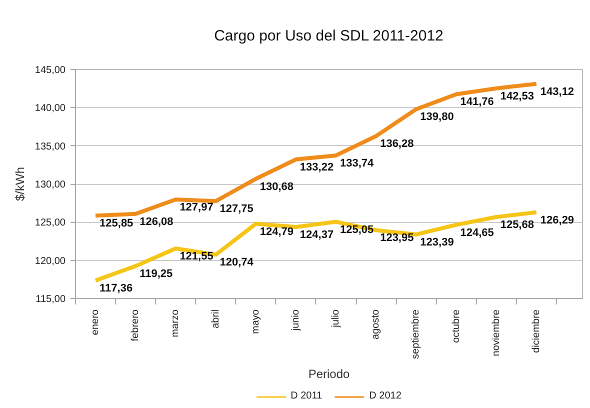  Describe the element at coordinates (50, 261) in the screenshot. I see `y-tick-label: 120,00` at that location.